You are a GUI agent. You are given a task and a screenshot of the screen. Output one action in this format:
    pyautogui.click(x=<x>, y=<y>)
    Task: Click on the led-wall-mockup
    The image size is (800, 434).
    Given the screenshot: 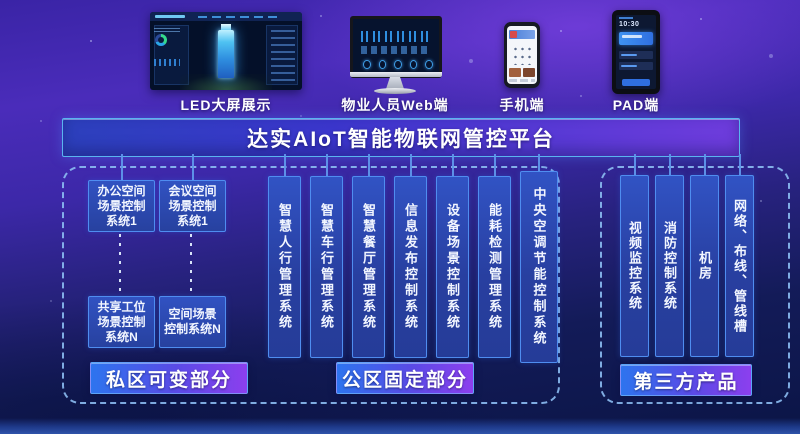 What is the action you would take?
    pyautogui.click(x=226, y=51)
    